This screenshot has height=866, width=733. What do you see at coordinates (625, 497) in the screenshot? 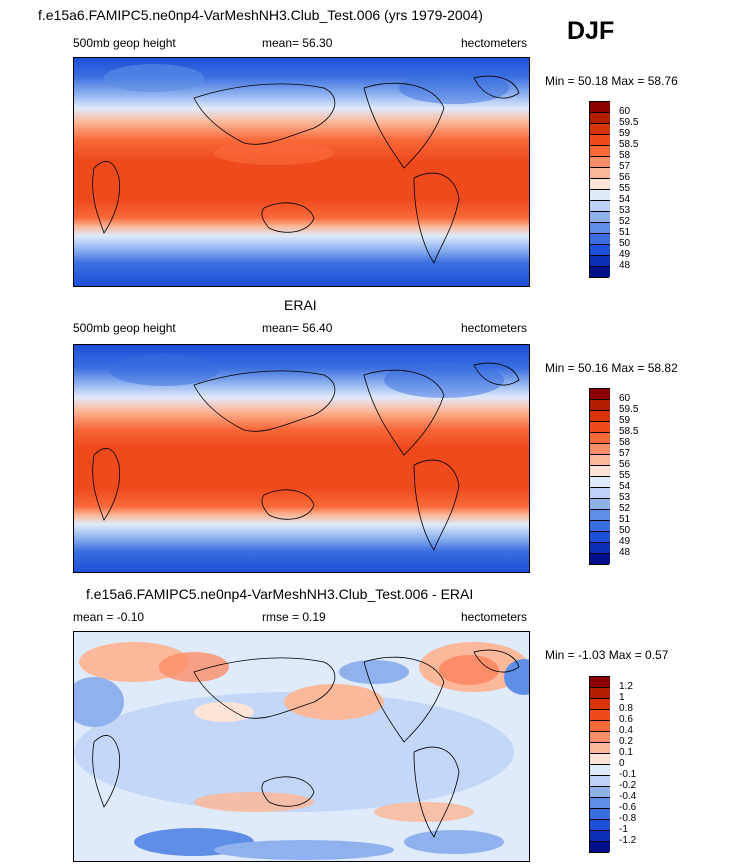
I see `colorbar-tick-label: 53` at bounding box center [625, 497].